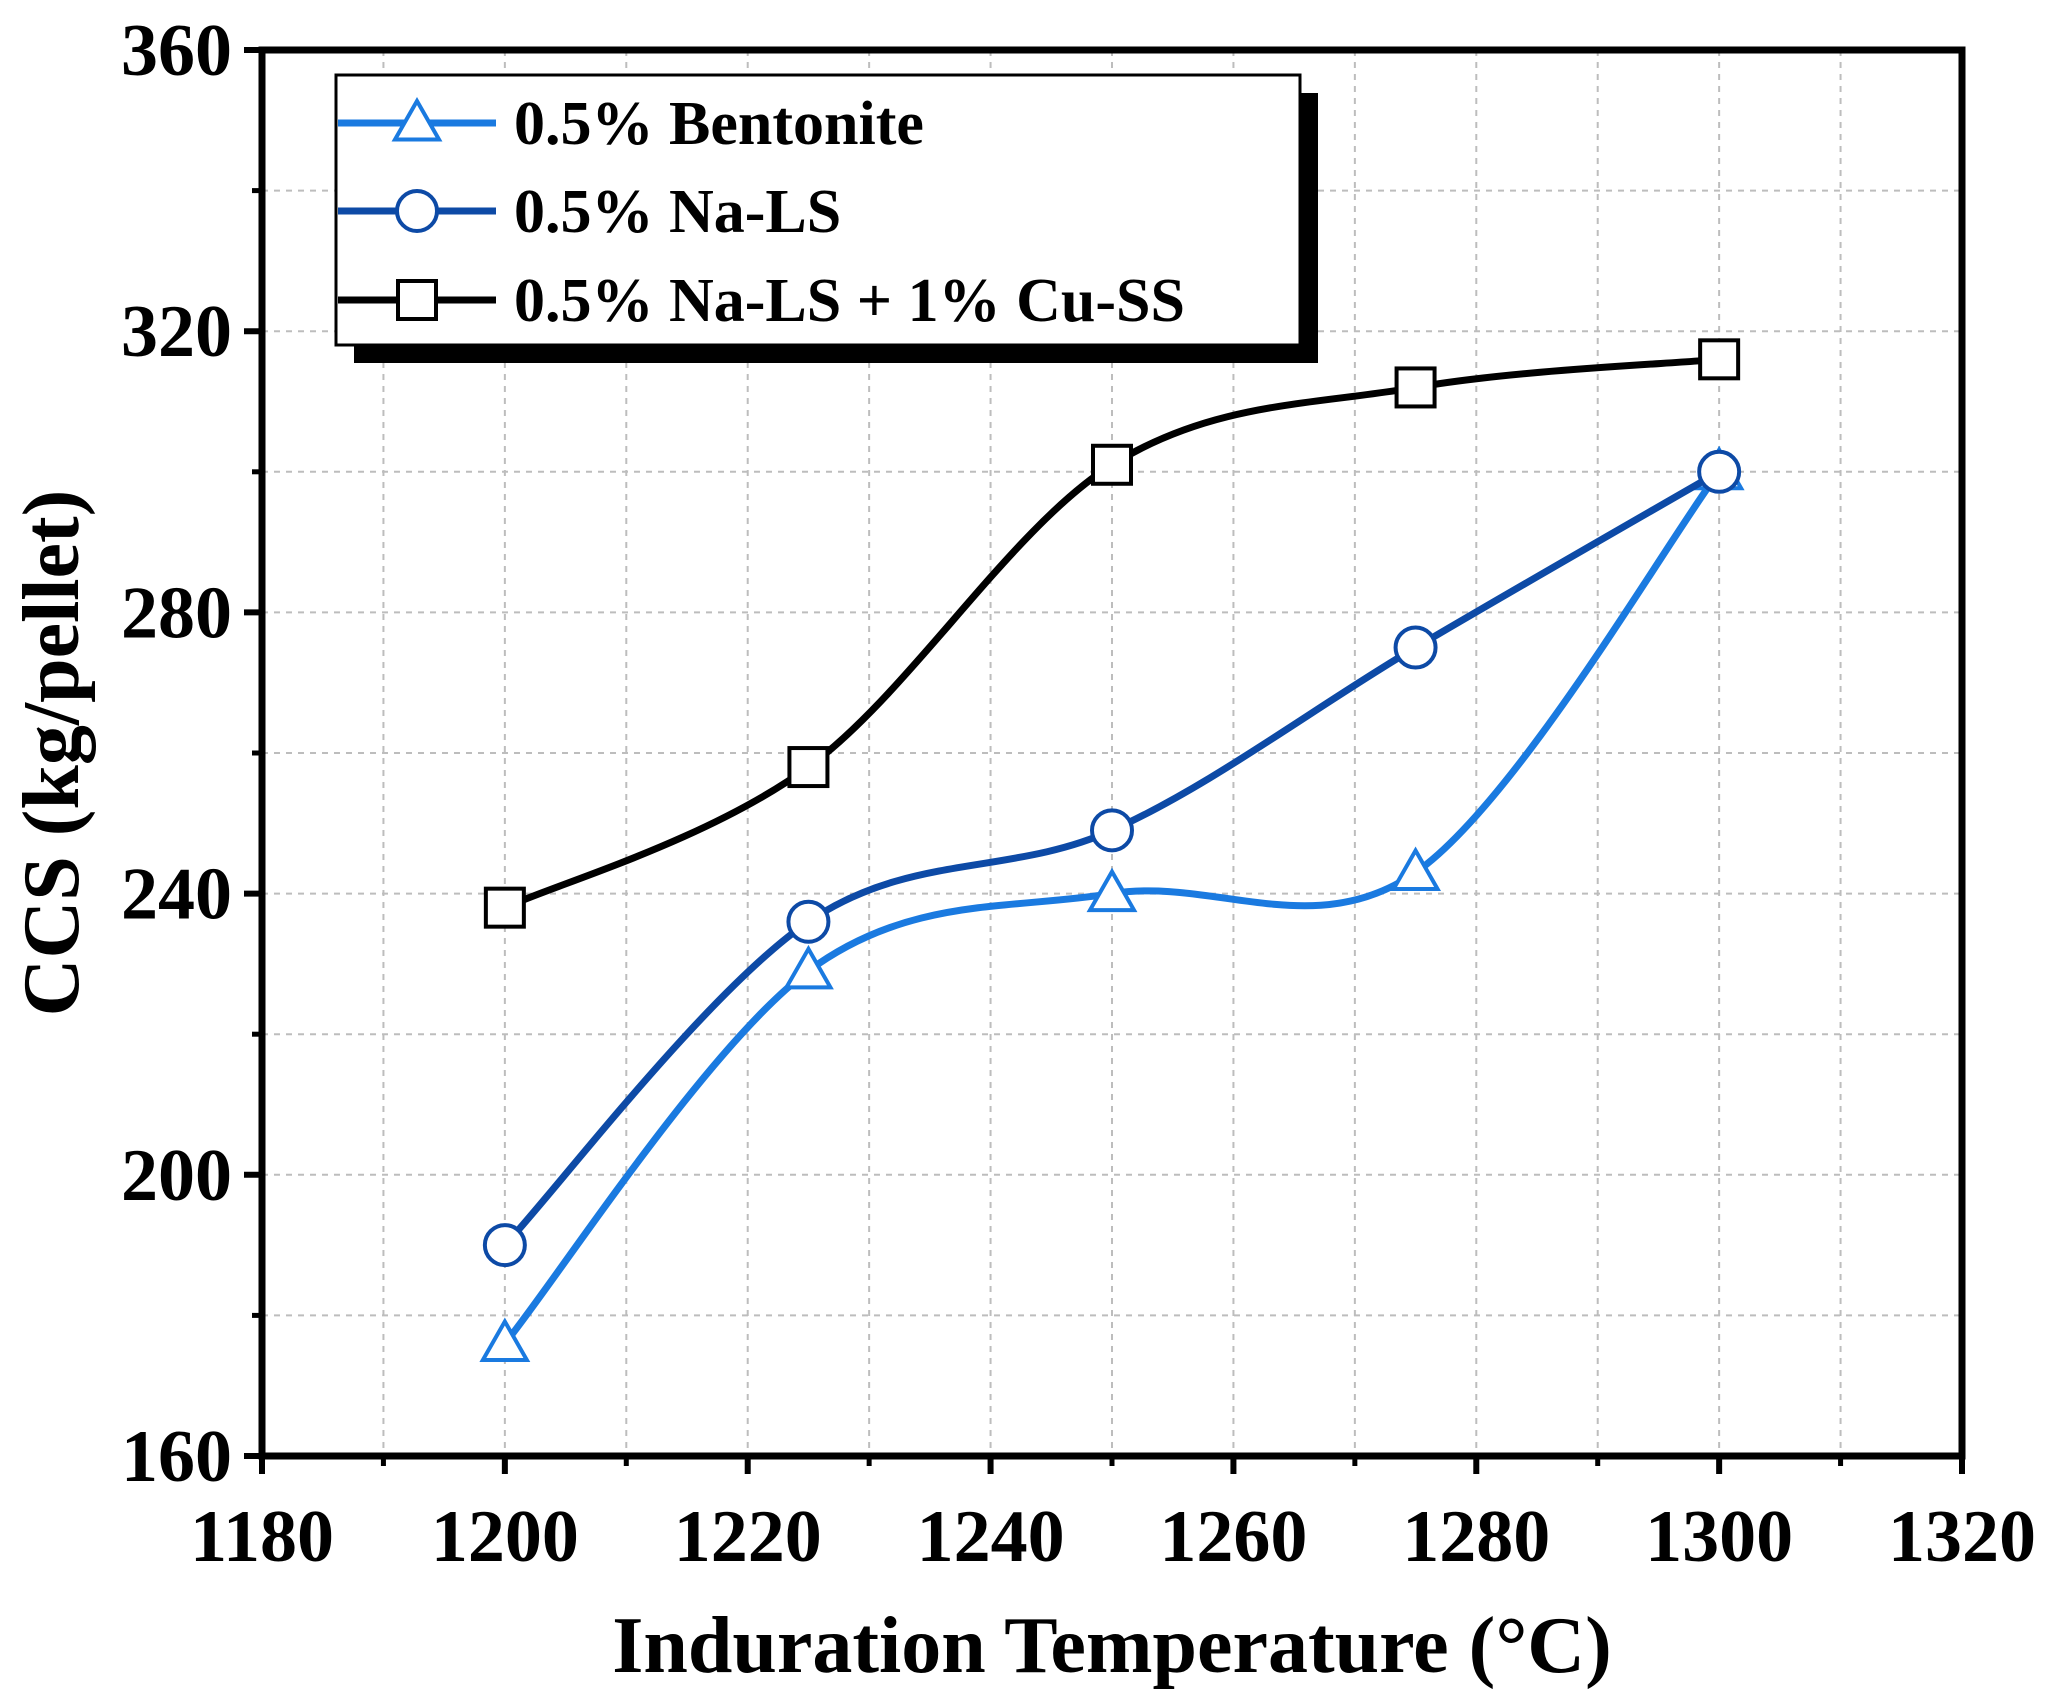 The image size is (2050, 1707). I want to click on x-tick-label: 1260, so click(1233, 1537).